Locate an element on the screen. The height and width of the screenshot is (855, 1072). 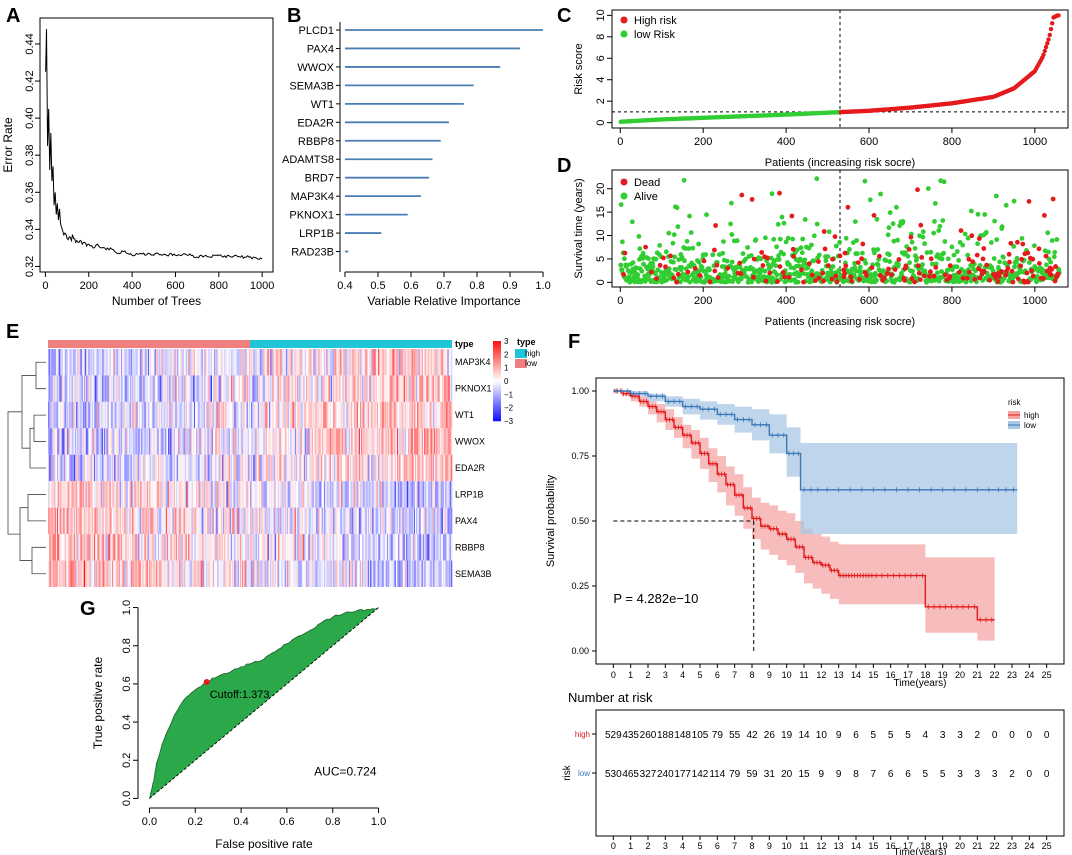
heatmap-row-PKNOX1 is located at coordinates (250, 388).